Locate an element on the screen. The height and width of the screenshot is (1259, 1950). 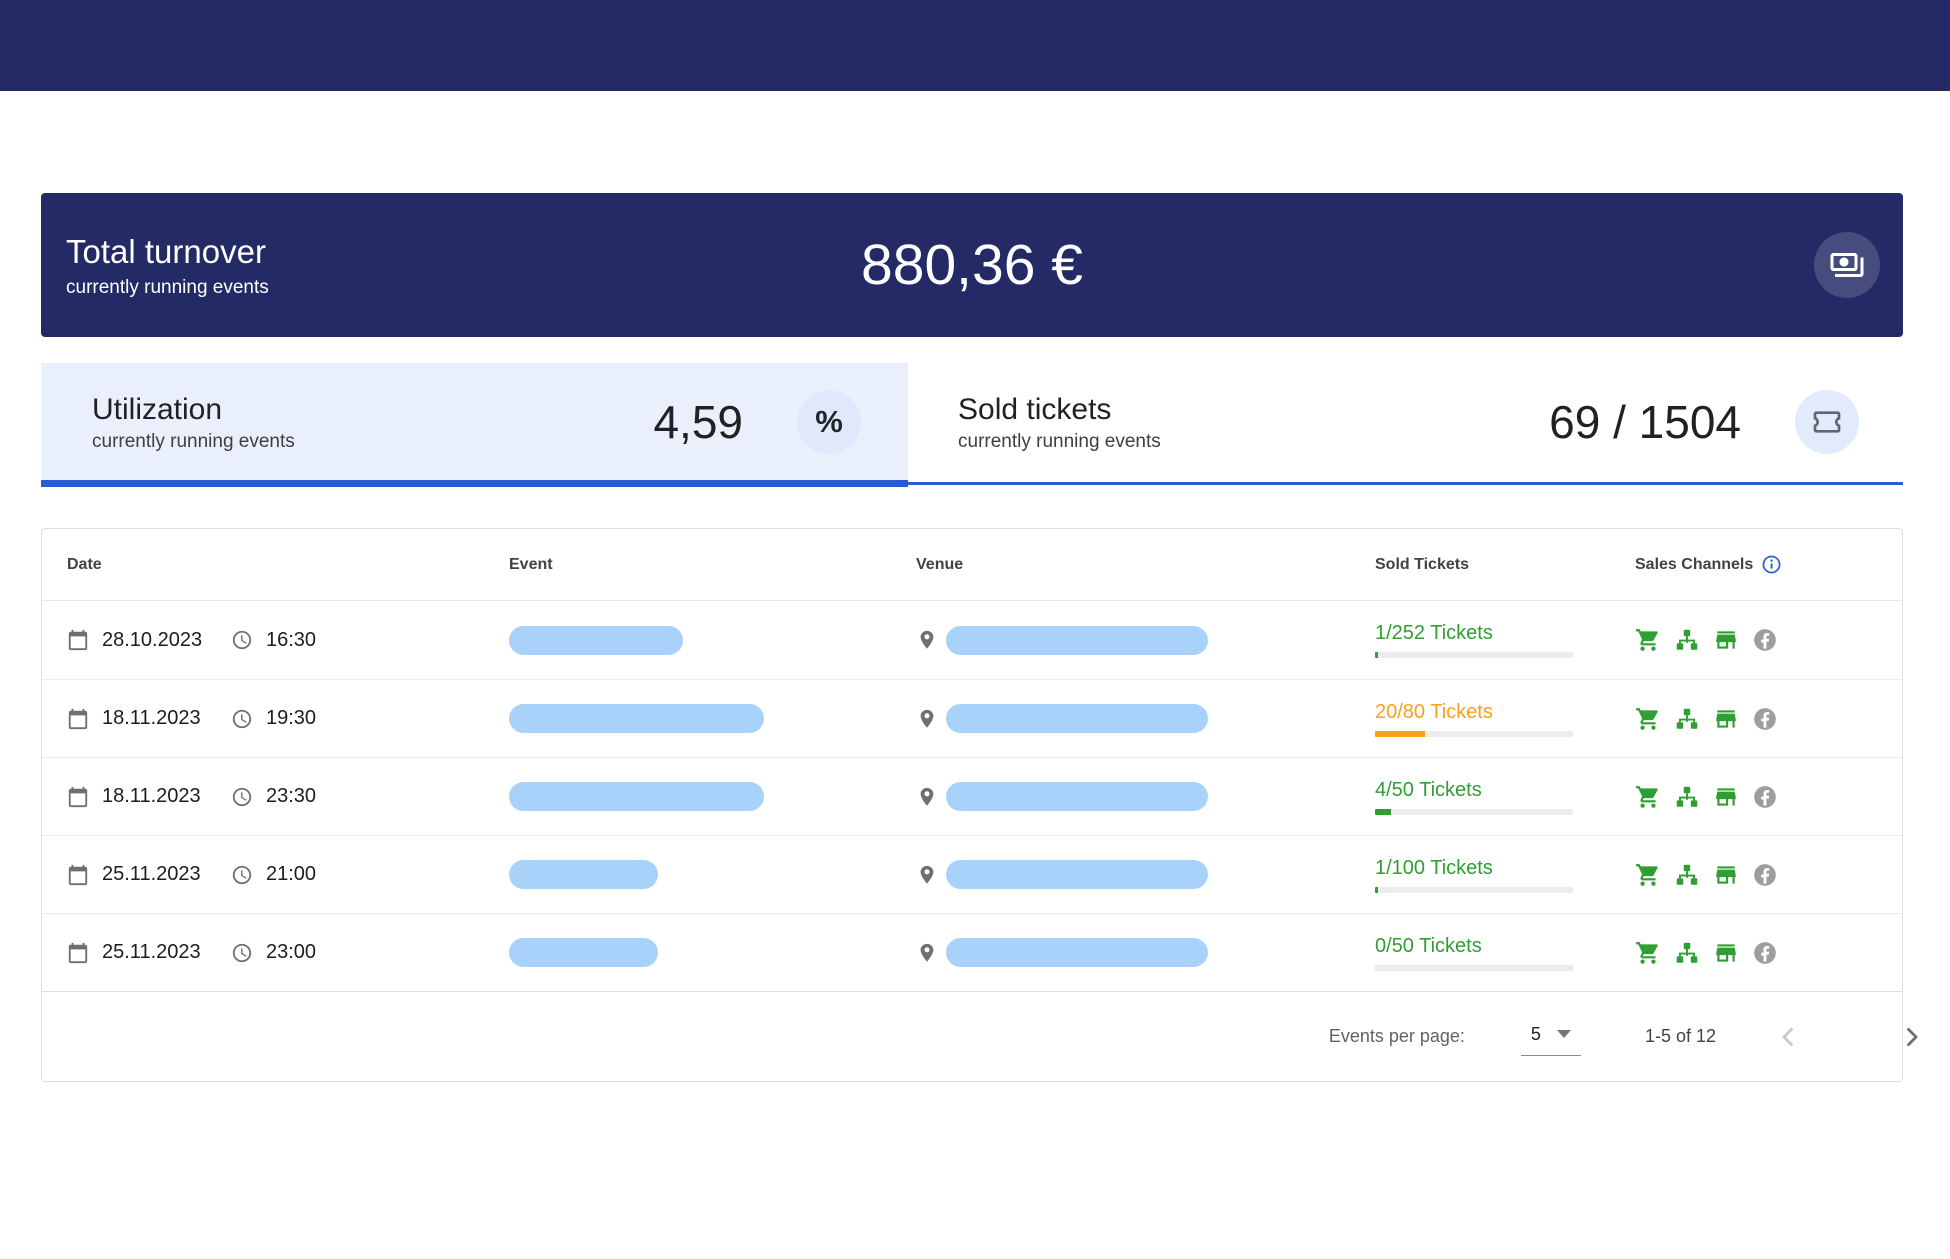
date-cell: 25.11.2023 23:00 is located at coordinates (288, 952).